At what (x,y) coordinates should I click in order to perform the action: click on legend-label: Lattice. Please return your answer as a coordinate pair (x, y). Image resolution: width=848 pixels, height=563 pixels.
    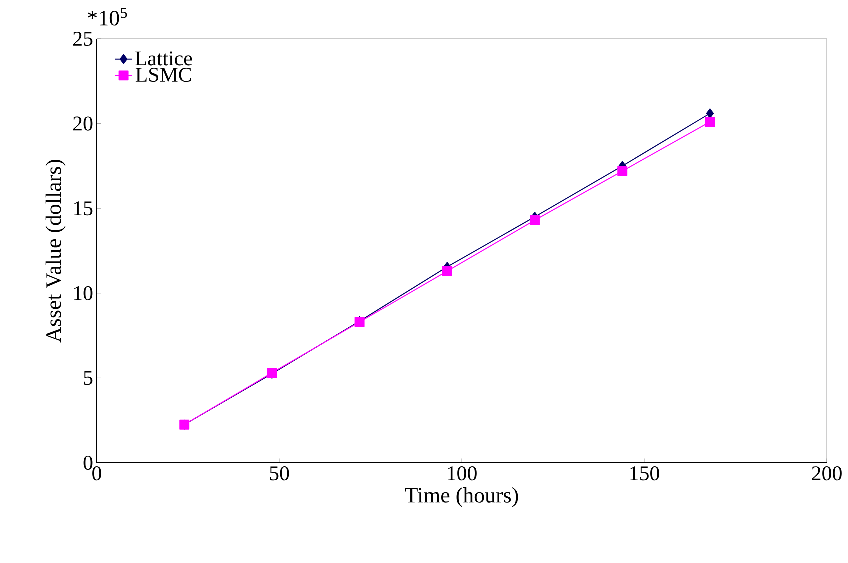
    Looking at the image, I should click on (163, 59).